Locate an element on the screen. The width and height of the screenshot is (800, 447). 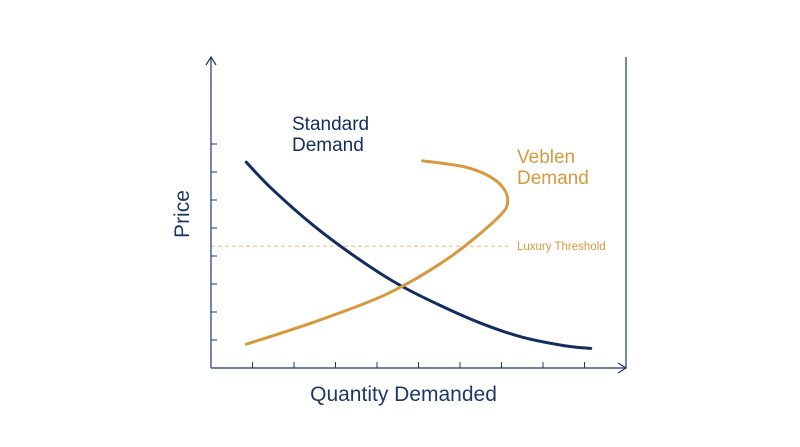
x-axis-title: Quantity Demanded is located at coordinates (403, 394).